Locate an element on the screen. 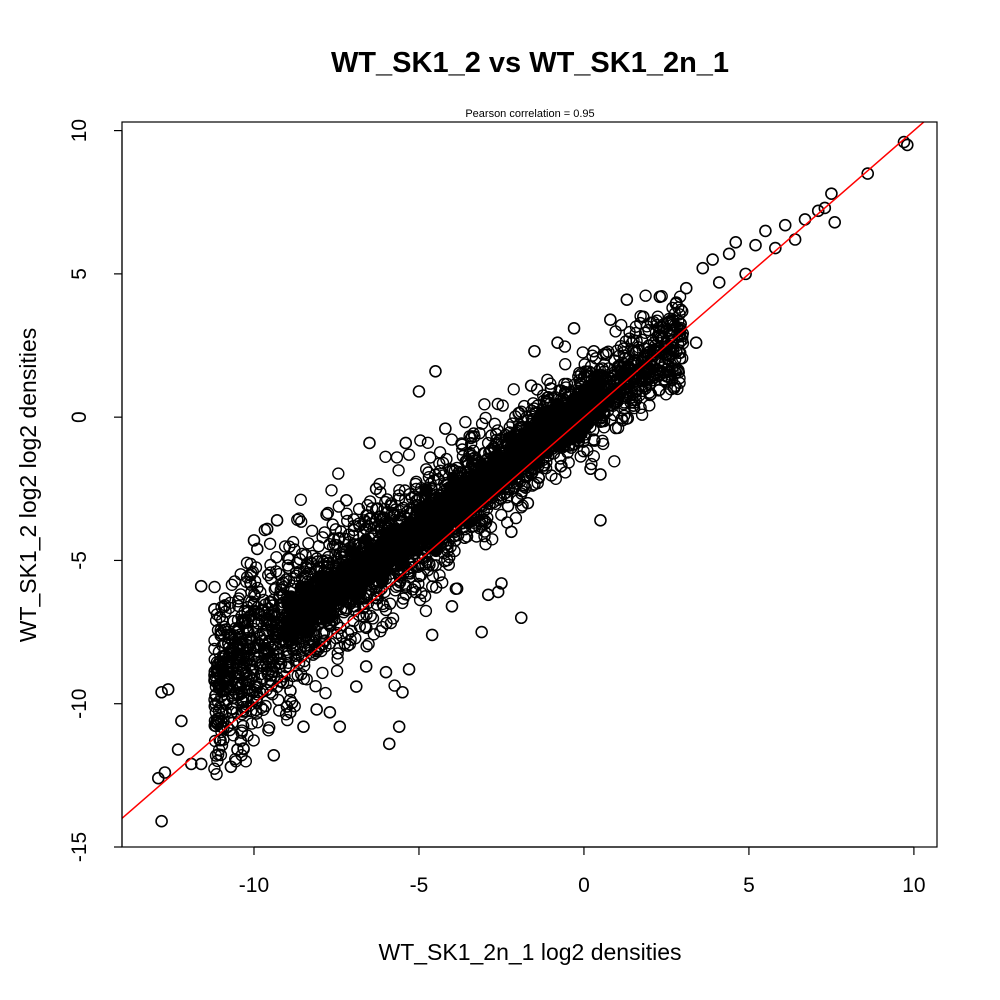  y-axis: -15 -10 -5 0 5 10 is located at coordinates (95, 490).